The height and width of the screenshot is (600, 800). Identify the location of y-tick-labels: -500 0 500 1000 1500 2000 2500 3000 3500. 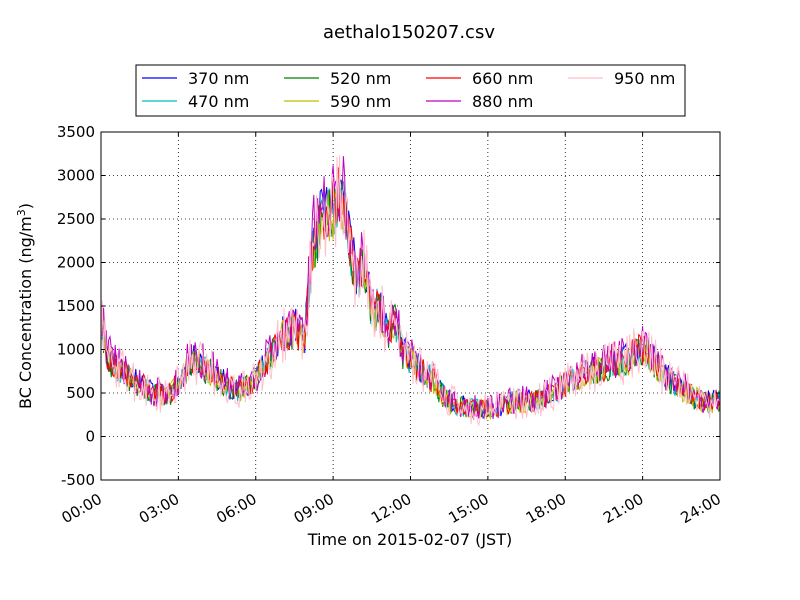
(76, 306).